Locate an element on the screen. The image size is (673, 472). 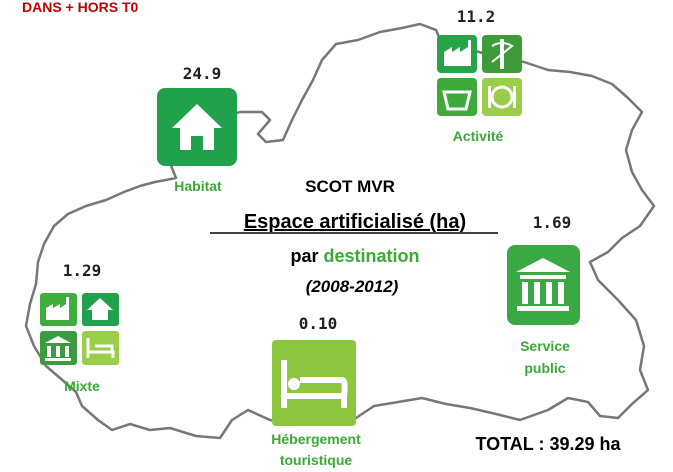
item-value: 1.69 is located at coordinates (552, 222).